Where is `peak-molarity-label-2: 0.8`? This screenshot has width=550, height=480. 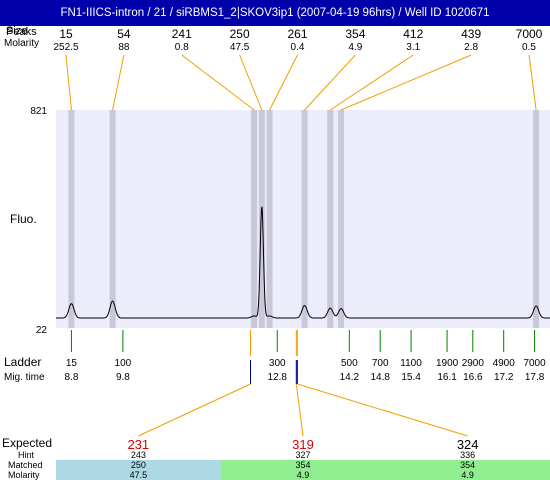
peak-molarity-label-2: 0.8 is located at coordinates (182, 47).